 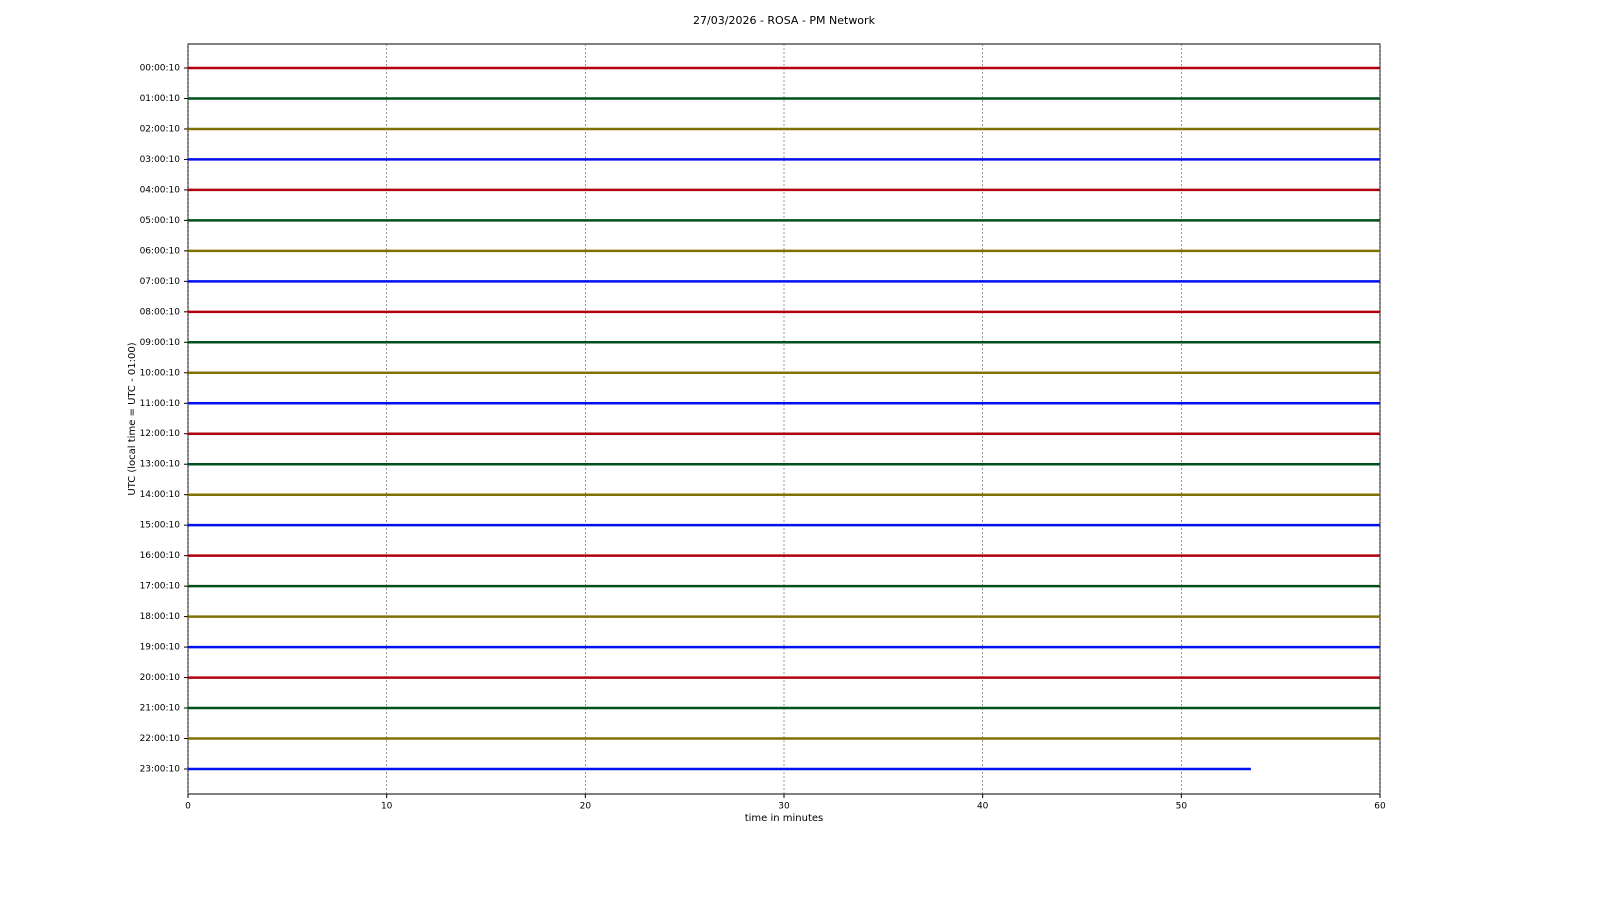 I want to click on x-tick-label: 20, so click(x=586, y=807).